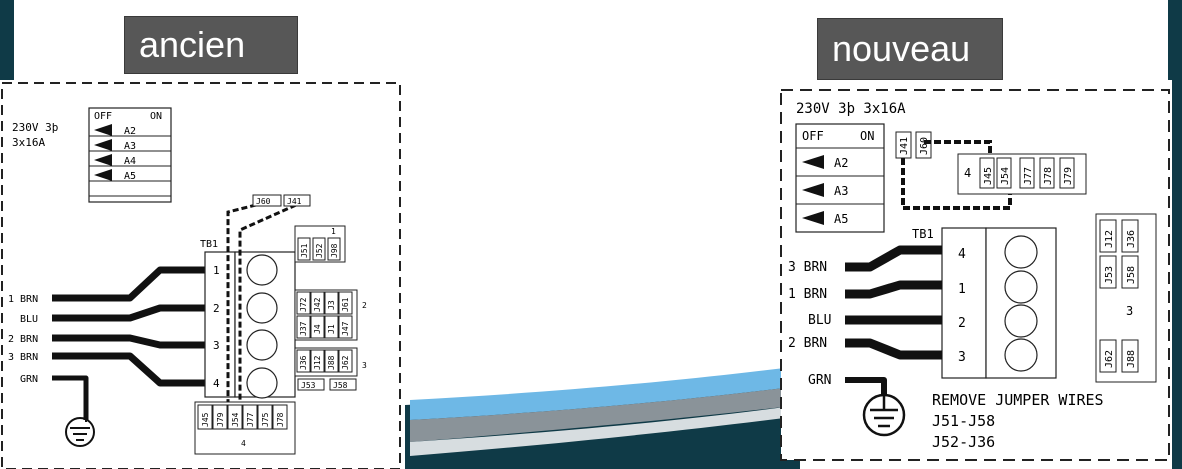 The height and width of the screenshot is (469, 1182). Describe the element at coordinates (319, 250) in the screenshot. I see `old-j52: J52` at that location.